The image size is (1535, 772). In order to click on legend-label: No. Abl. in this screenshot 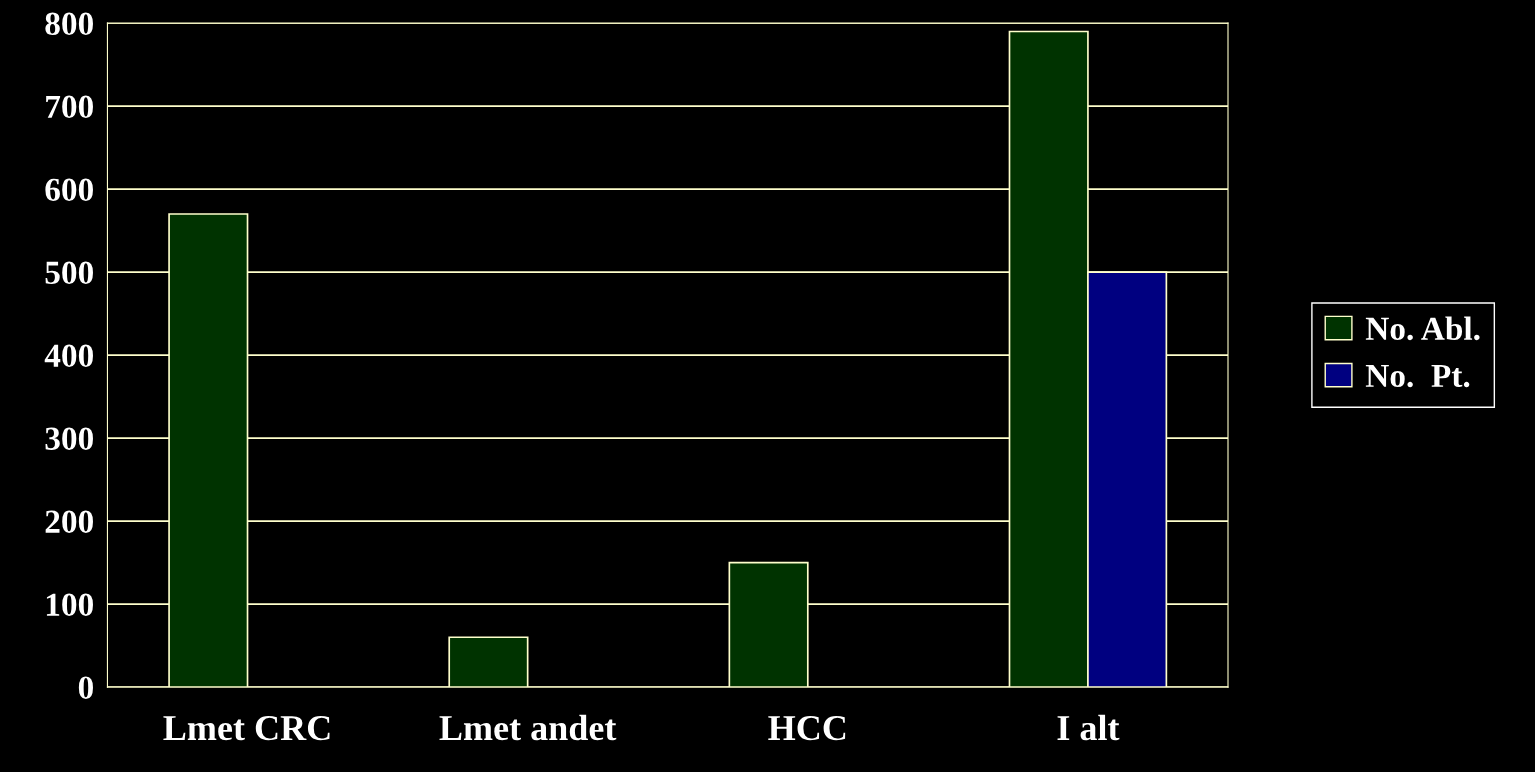, I will do `click(1422, 328)`.